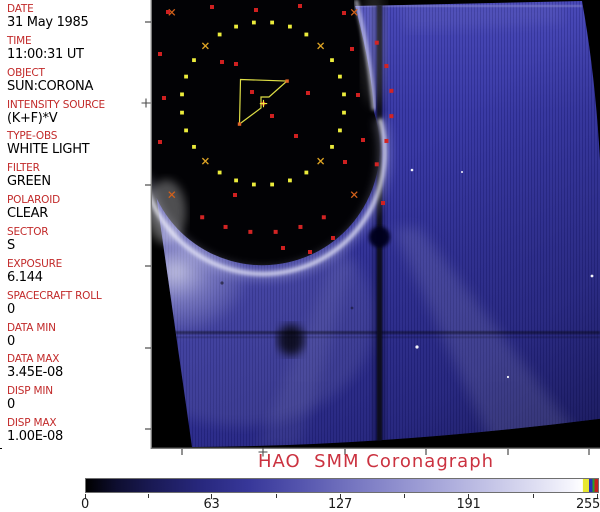  Describe the element at coordinates (502, 273) in the screenshot. I see `star-specks` at that location.